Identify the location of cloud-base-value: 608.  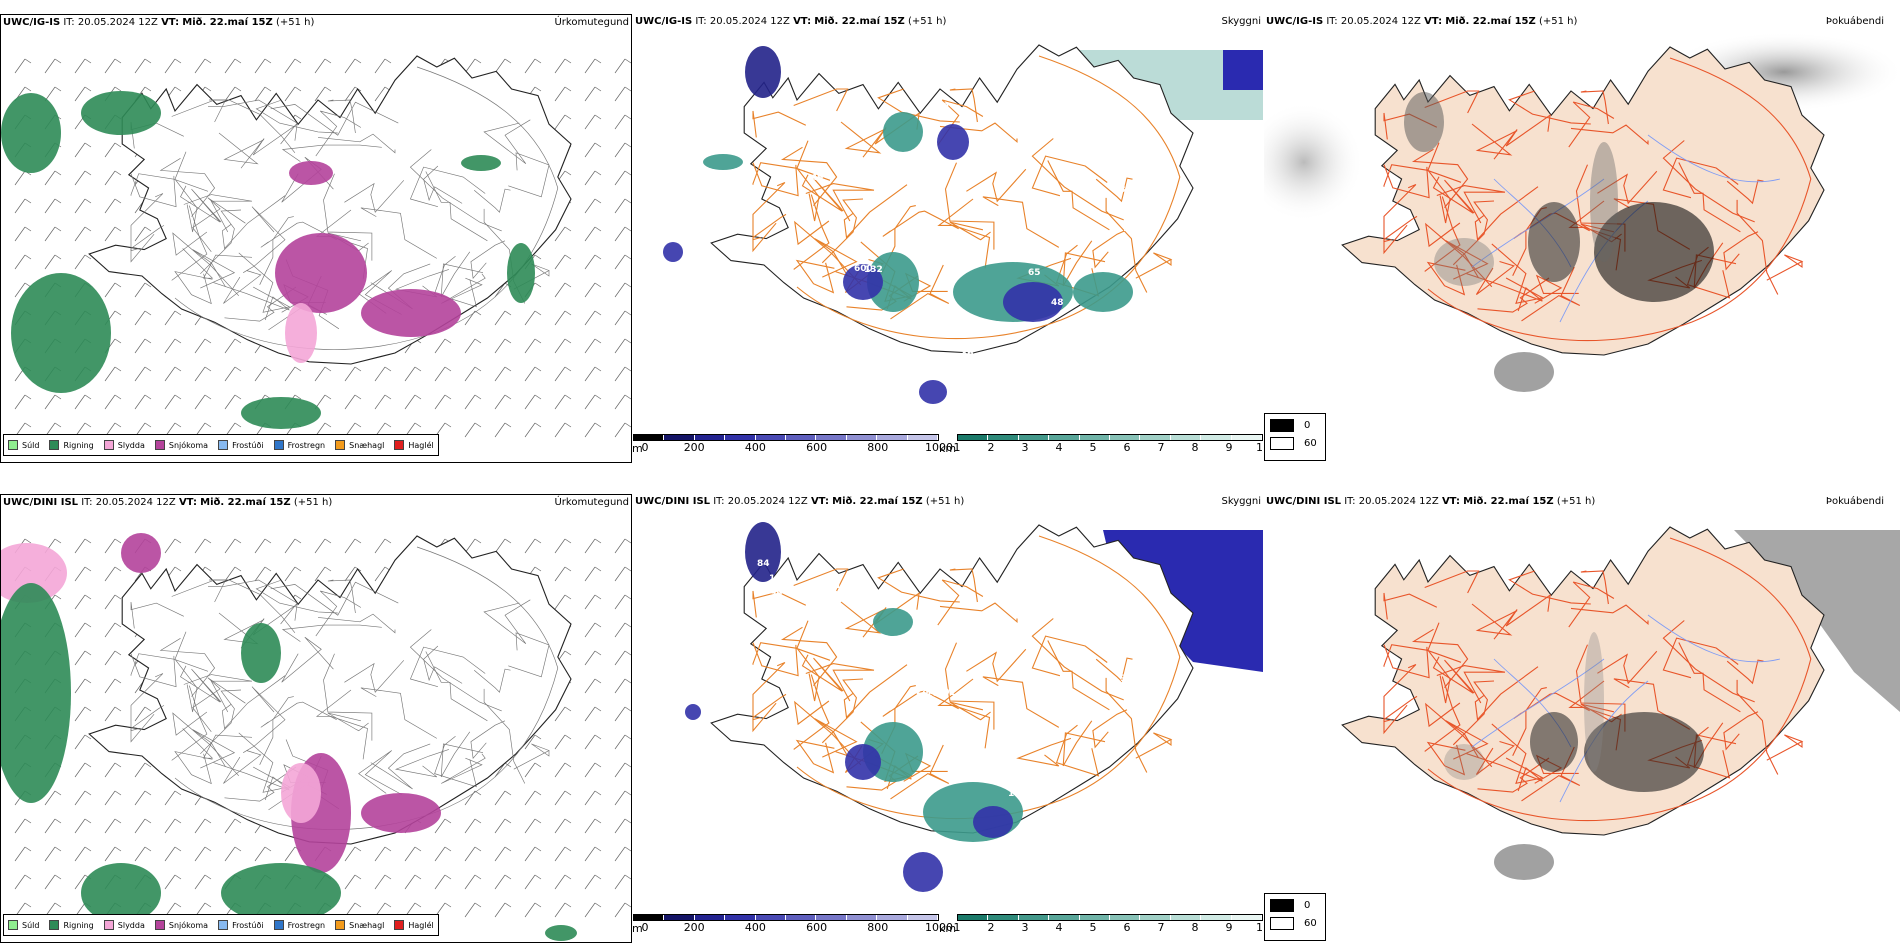
(800, 362).